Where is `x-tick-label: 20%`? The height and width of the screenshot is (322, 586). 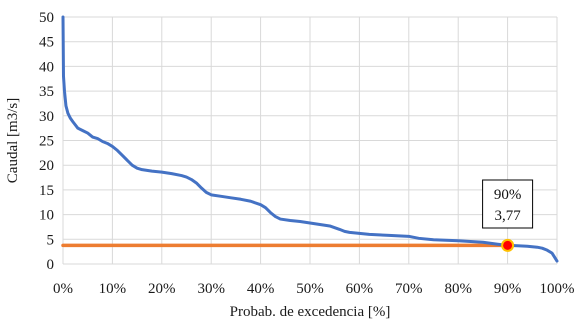
x-tick-label: 20% is located at coordinates (162, 289).